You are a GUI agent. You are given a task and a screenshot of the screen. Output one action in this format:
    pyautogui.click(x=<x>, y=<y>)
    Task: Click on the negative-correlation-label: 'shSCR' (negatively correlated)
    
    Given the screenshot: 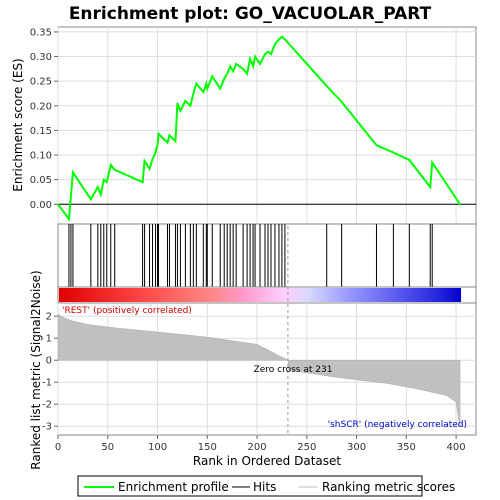 What is the action you would take?
    pyautogui.click(x=397, y=425)
    